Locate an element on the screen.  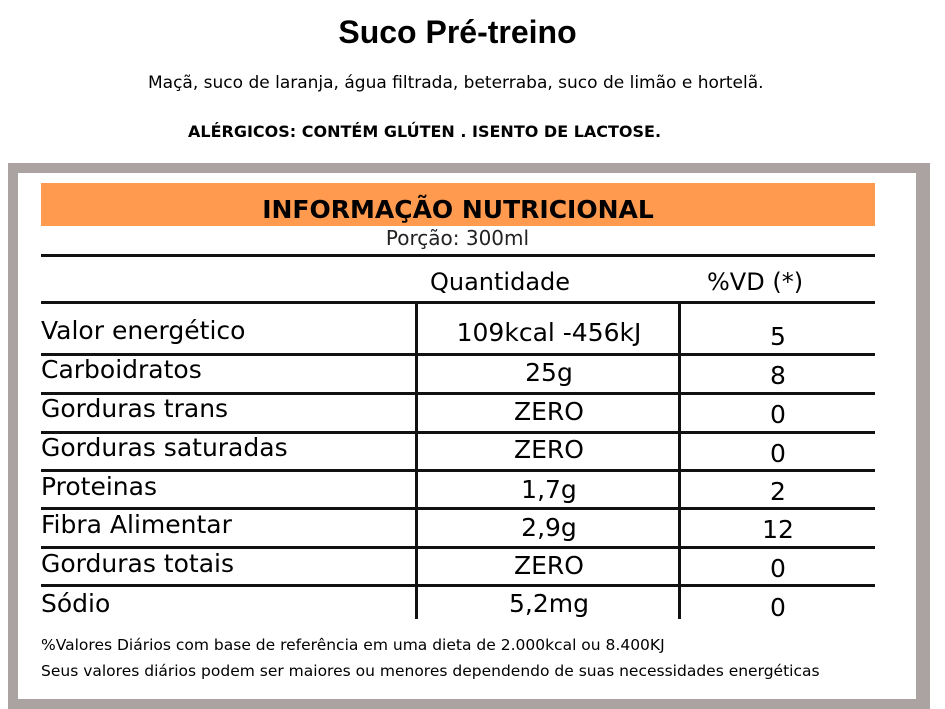
nutrition-header-title: INFORMAÇÃO NUTRICIONAL is located at coordinates (458, 209).